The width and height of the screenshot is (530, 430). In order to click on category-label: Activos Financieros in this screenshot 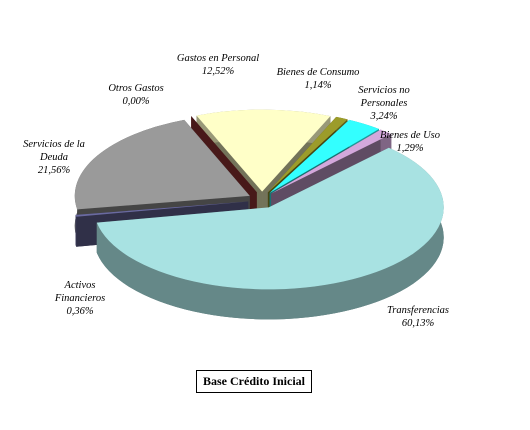, I will do `click(80, 292)`.